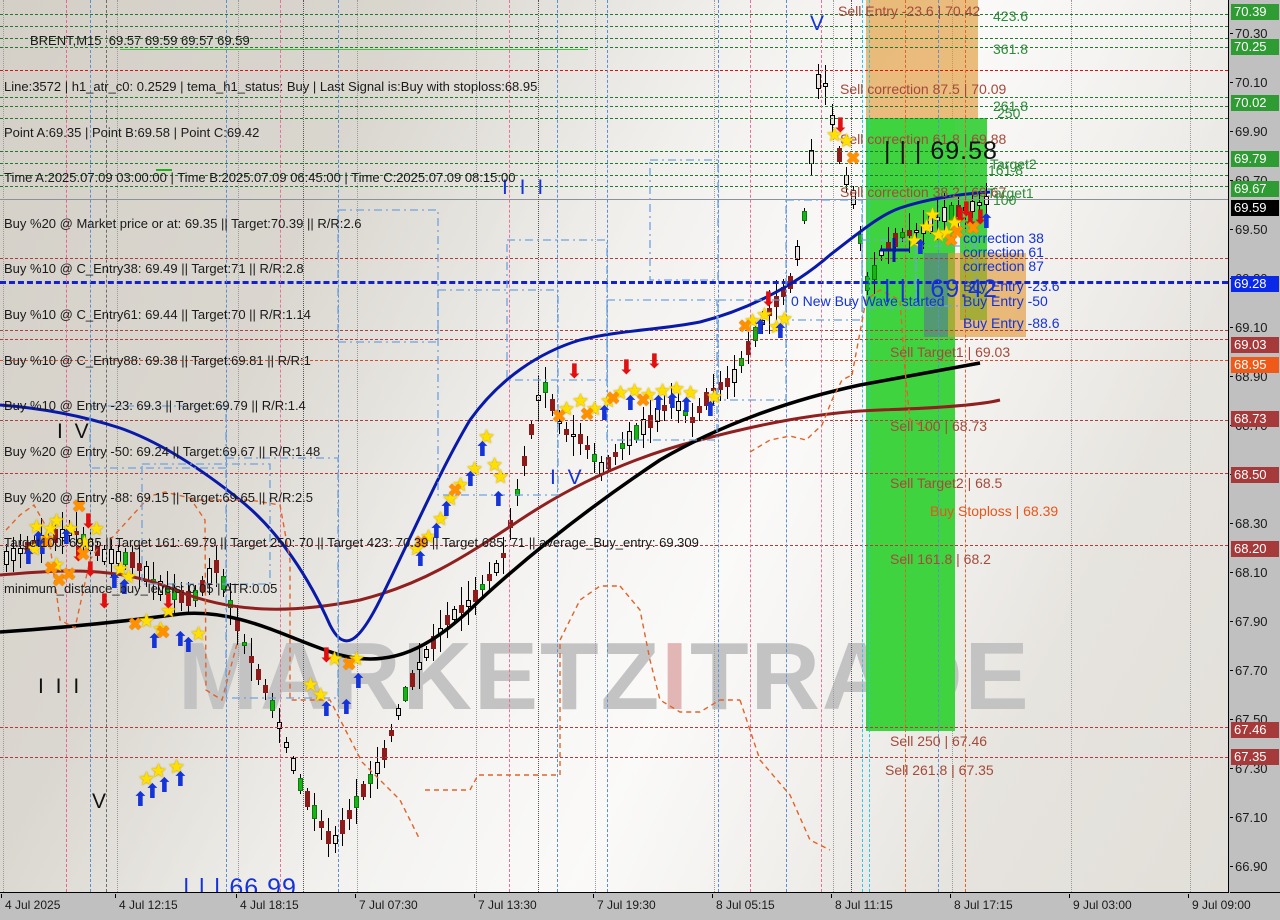  I want to click on wave-label-v-left: V, so click(101, 801).